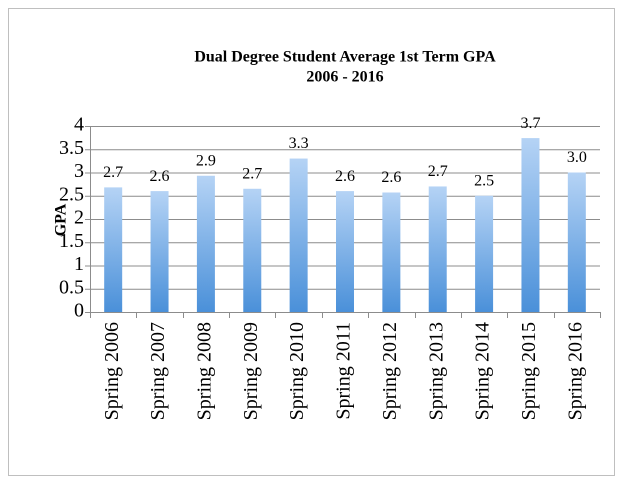 This screenshot has height=484, width=623. Describe the element at coordinates (484, 180) in the screenshot. I see `data-label: 2.5` at that location.